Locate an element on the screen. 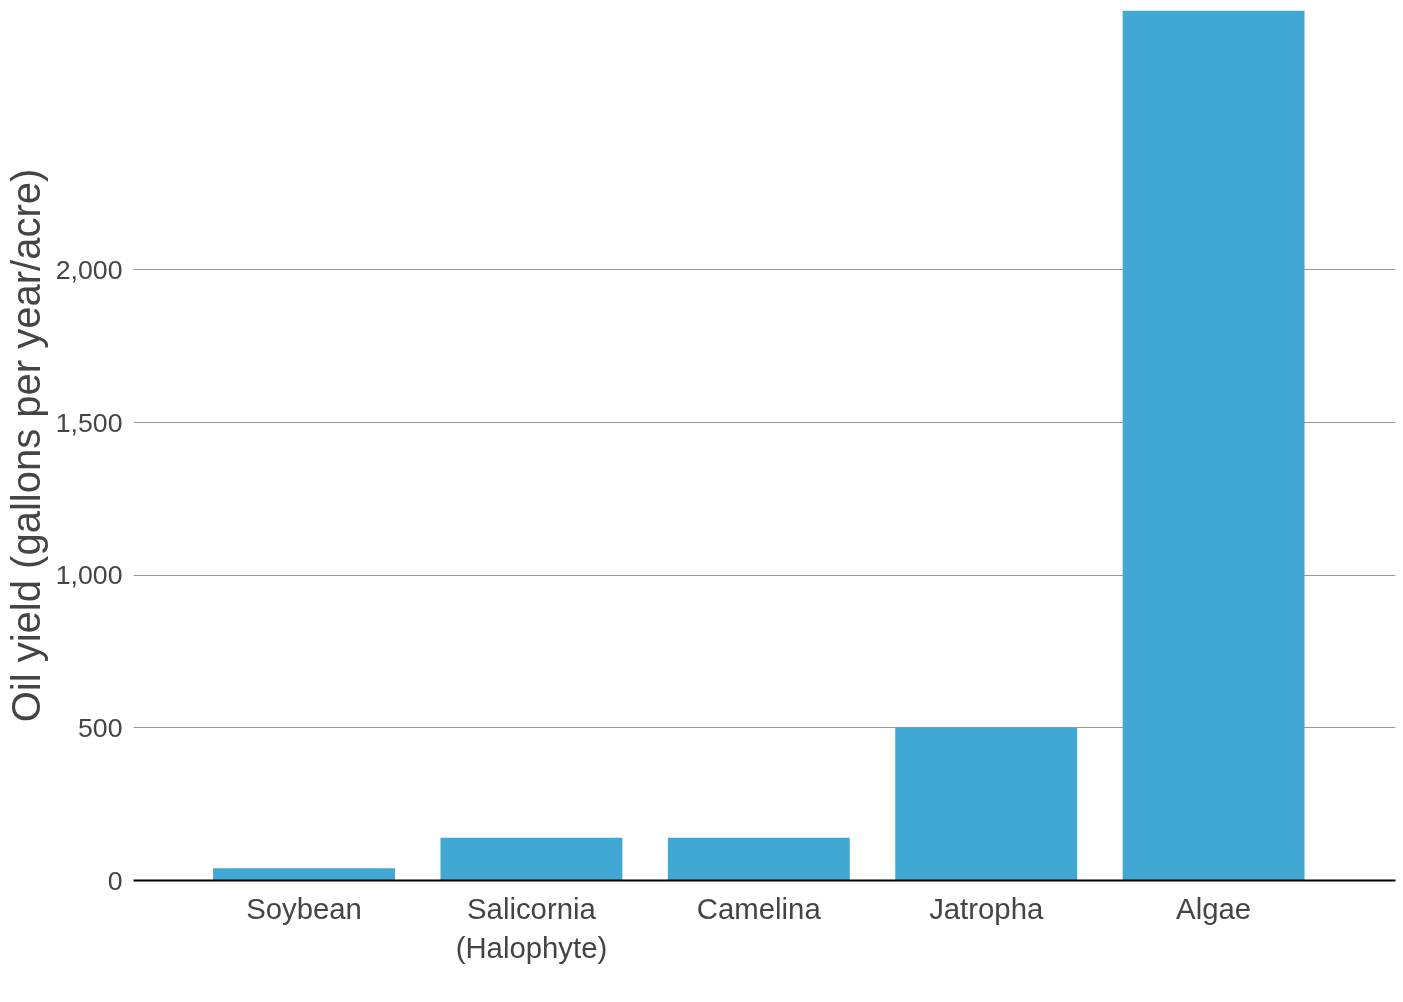  y-tick-label: 2,000 is located at coordinates (89, 269).